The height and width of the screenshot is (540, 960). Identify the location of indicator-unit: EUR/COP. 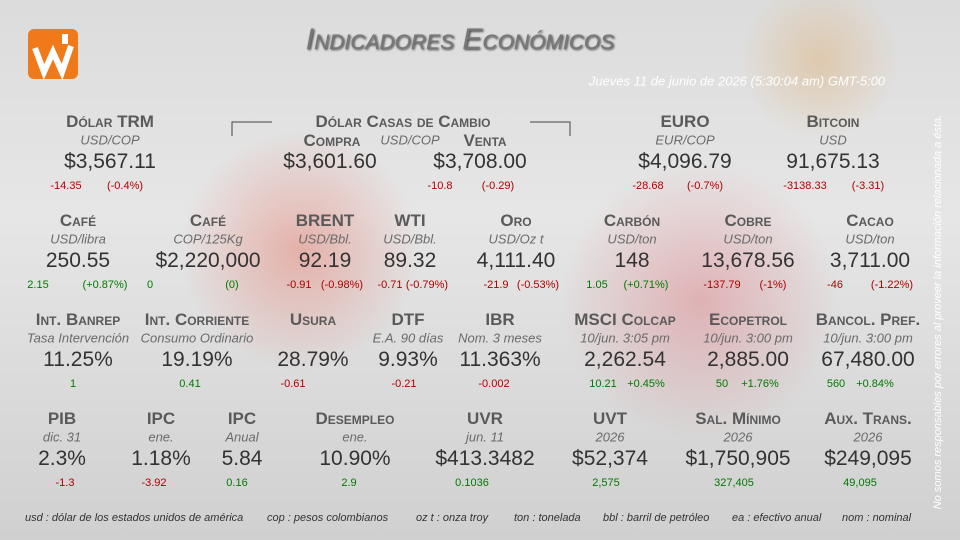
(685, 140).